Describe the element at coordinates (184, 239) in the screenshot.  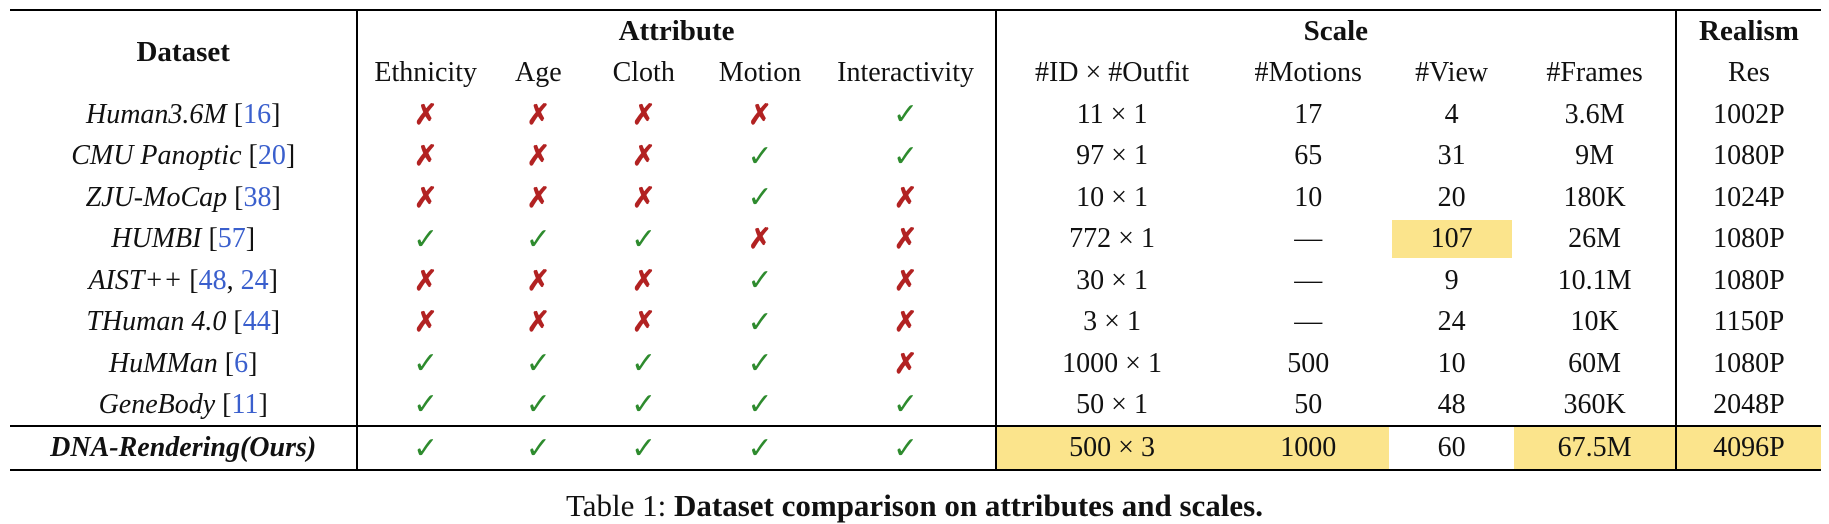
I see `dataset-name-cell: HUMBI [57]` at that location.